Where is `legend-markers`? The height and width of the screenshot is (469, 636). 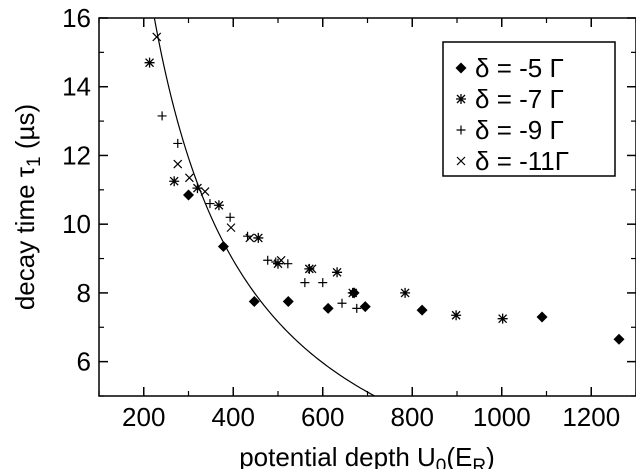
legend-markers is located at coordinates (461, 114).